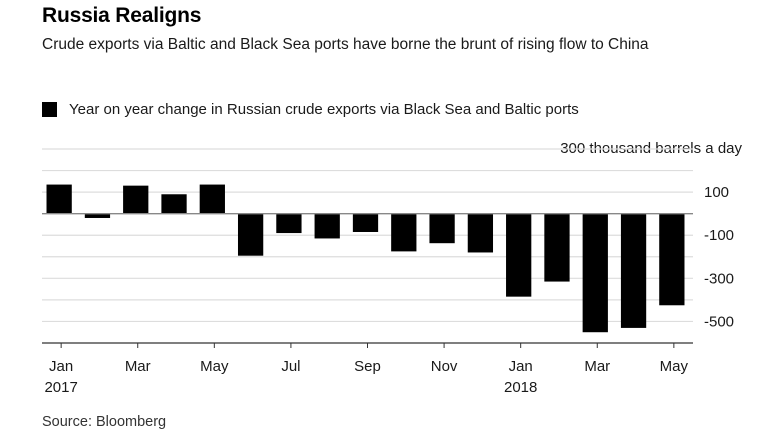 The image size is (768, 432). Describe the element at coordinates (444, 366) in the screenshot. I see `x-tick-label: Nov` at that location.